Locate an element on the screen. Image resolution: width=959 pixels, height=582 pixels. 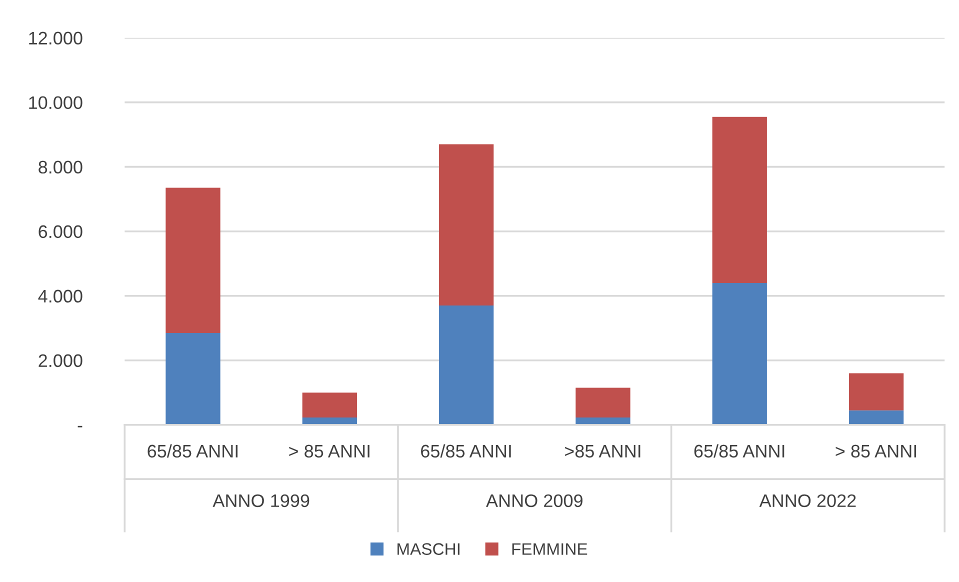
y-tick-label: 2.000 is located at coordinates (60, 361).